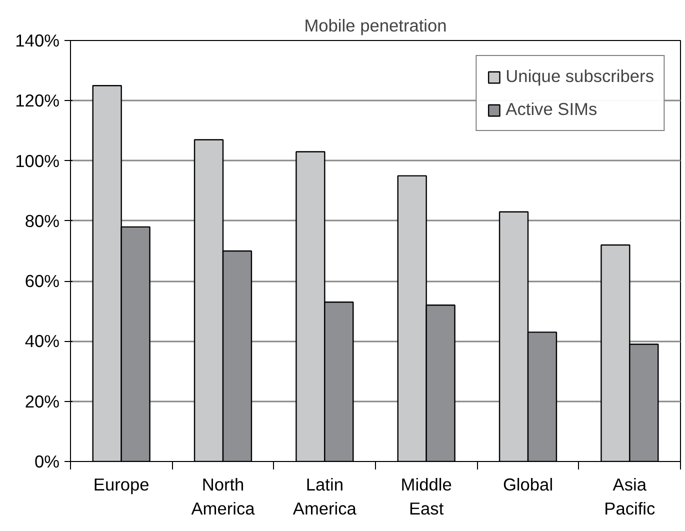  I want to click on y-tick-label: 140%, so click(37, 40).